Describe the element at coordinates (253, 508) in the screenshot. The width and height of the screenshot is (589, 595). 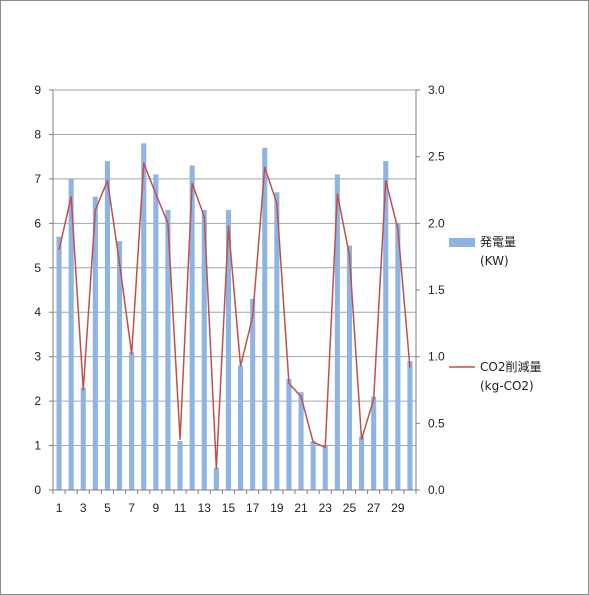
I see `x-axis-tick-label: 17` at that location.